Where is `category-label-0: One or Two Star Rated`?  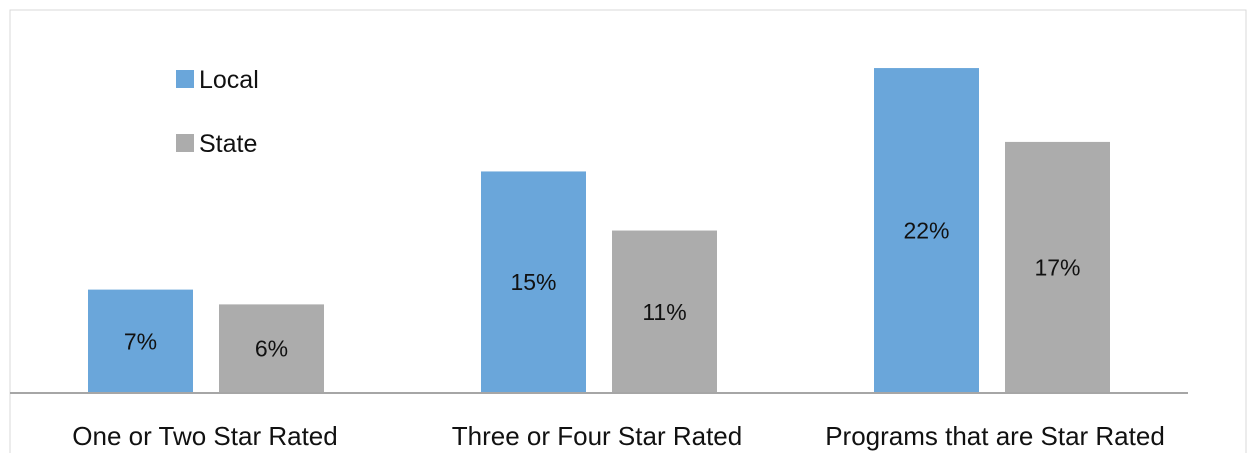
category-label-0: One or Two Star Rated is located at coordinates (204, 436).